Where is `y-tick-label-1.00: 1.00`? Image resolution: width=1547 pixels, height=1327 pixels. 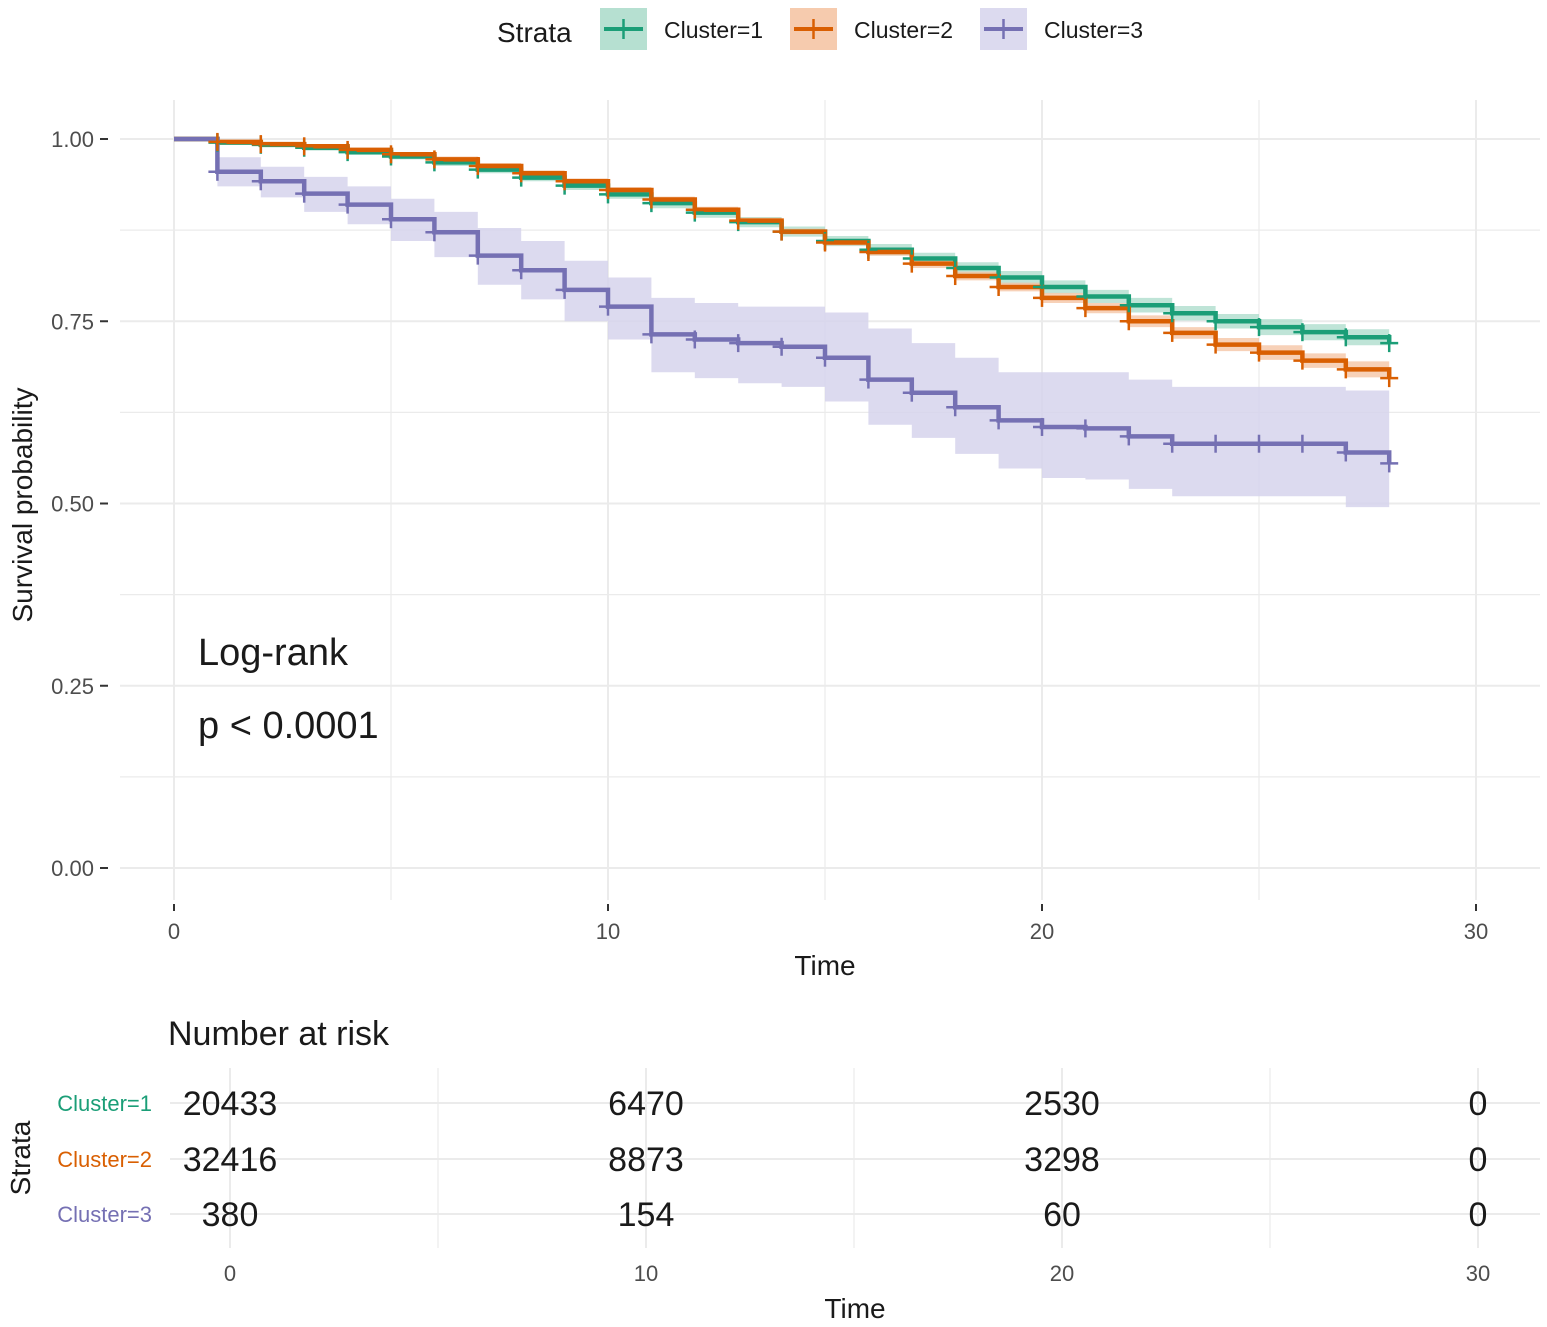 y-tick-label-1.00: 1.00 is located at coordinates (72, 139).